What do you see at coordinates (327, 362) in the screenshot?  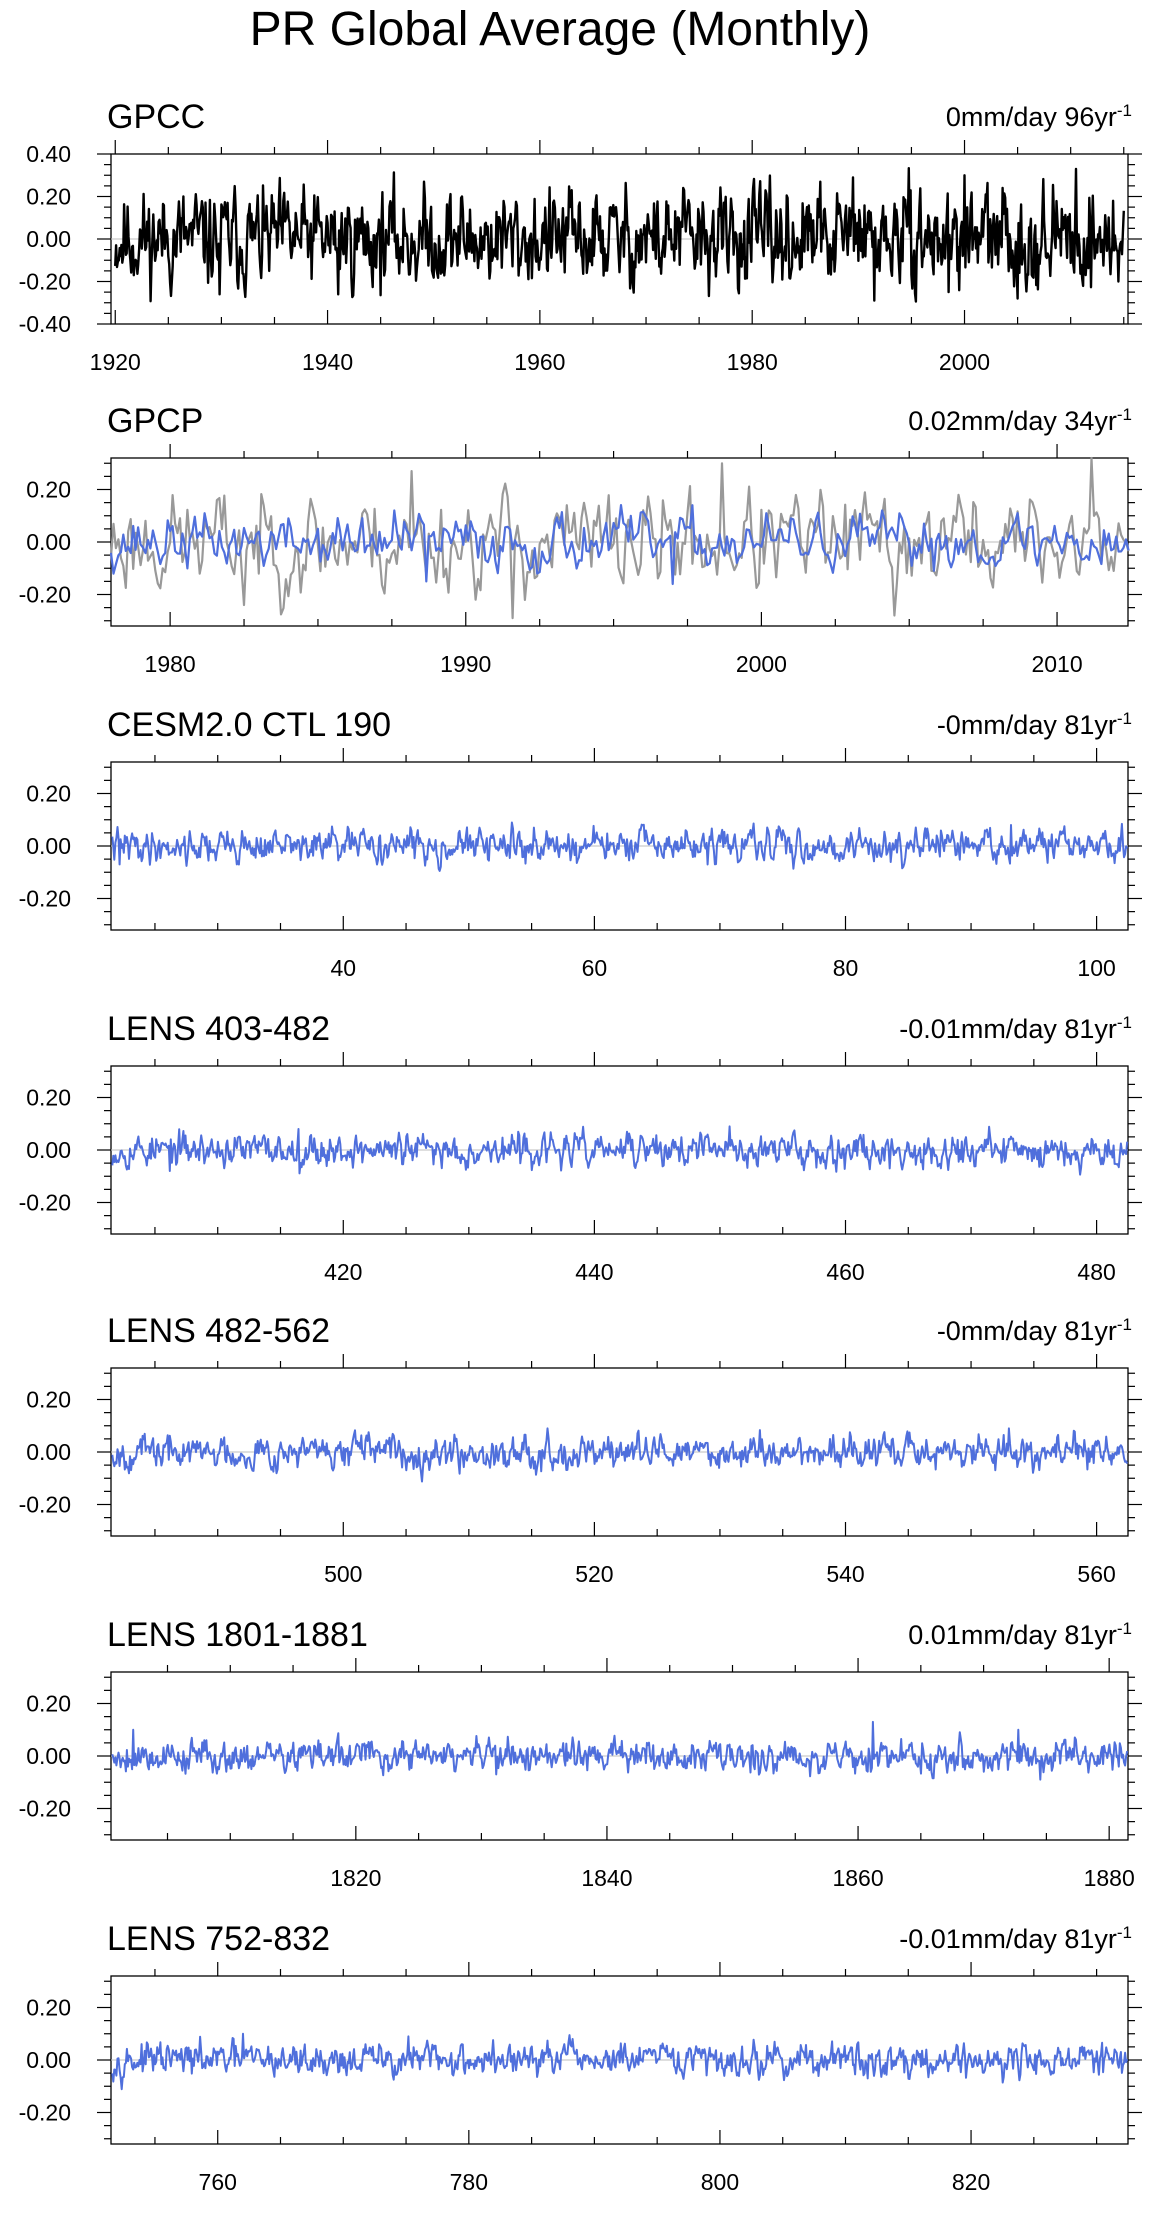 I see `x-tick-label: 1940` at bounding box center [327, 362].